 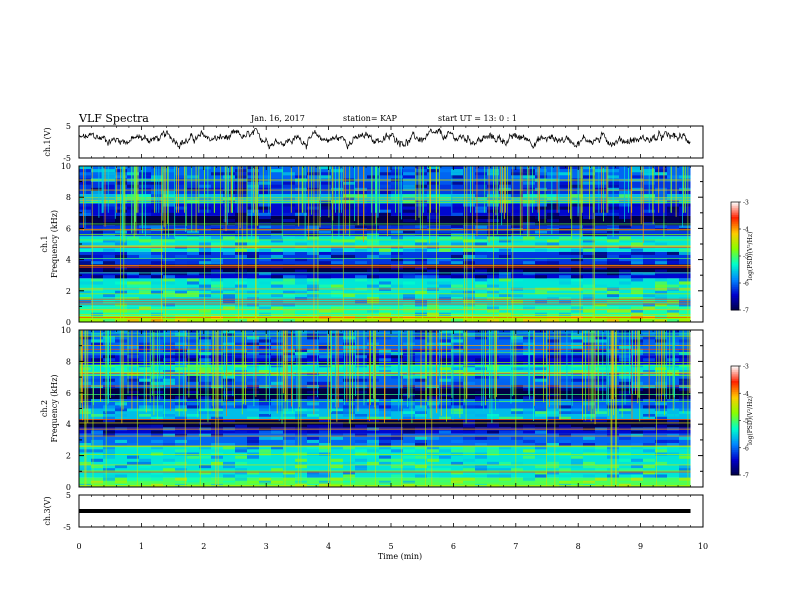 I want to click on y-tick-label: 8, so click(x=68, y=361).